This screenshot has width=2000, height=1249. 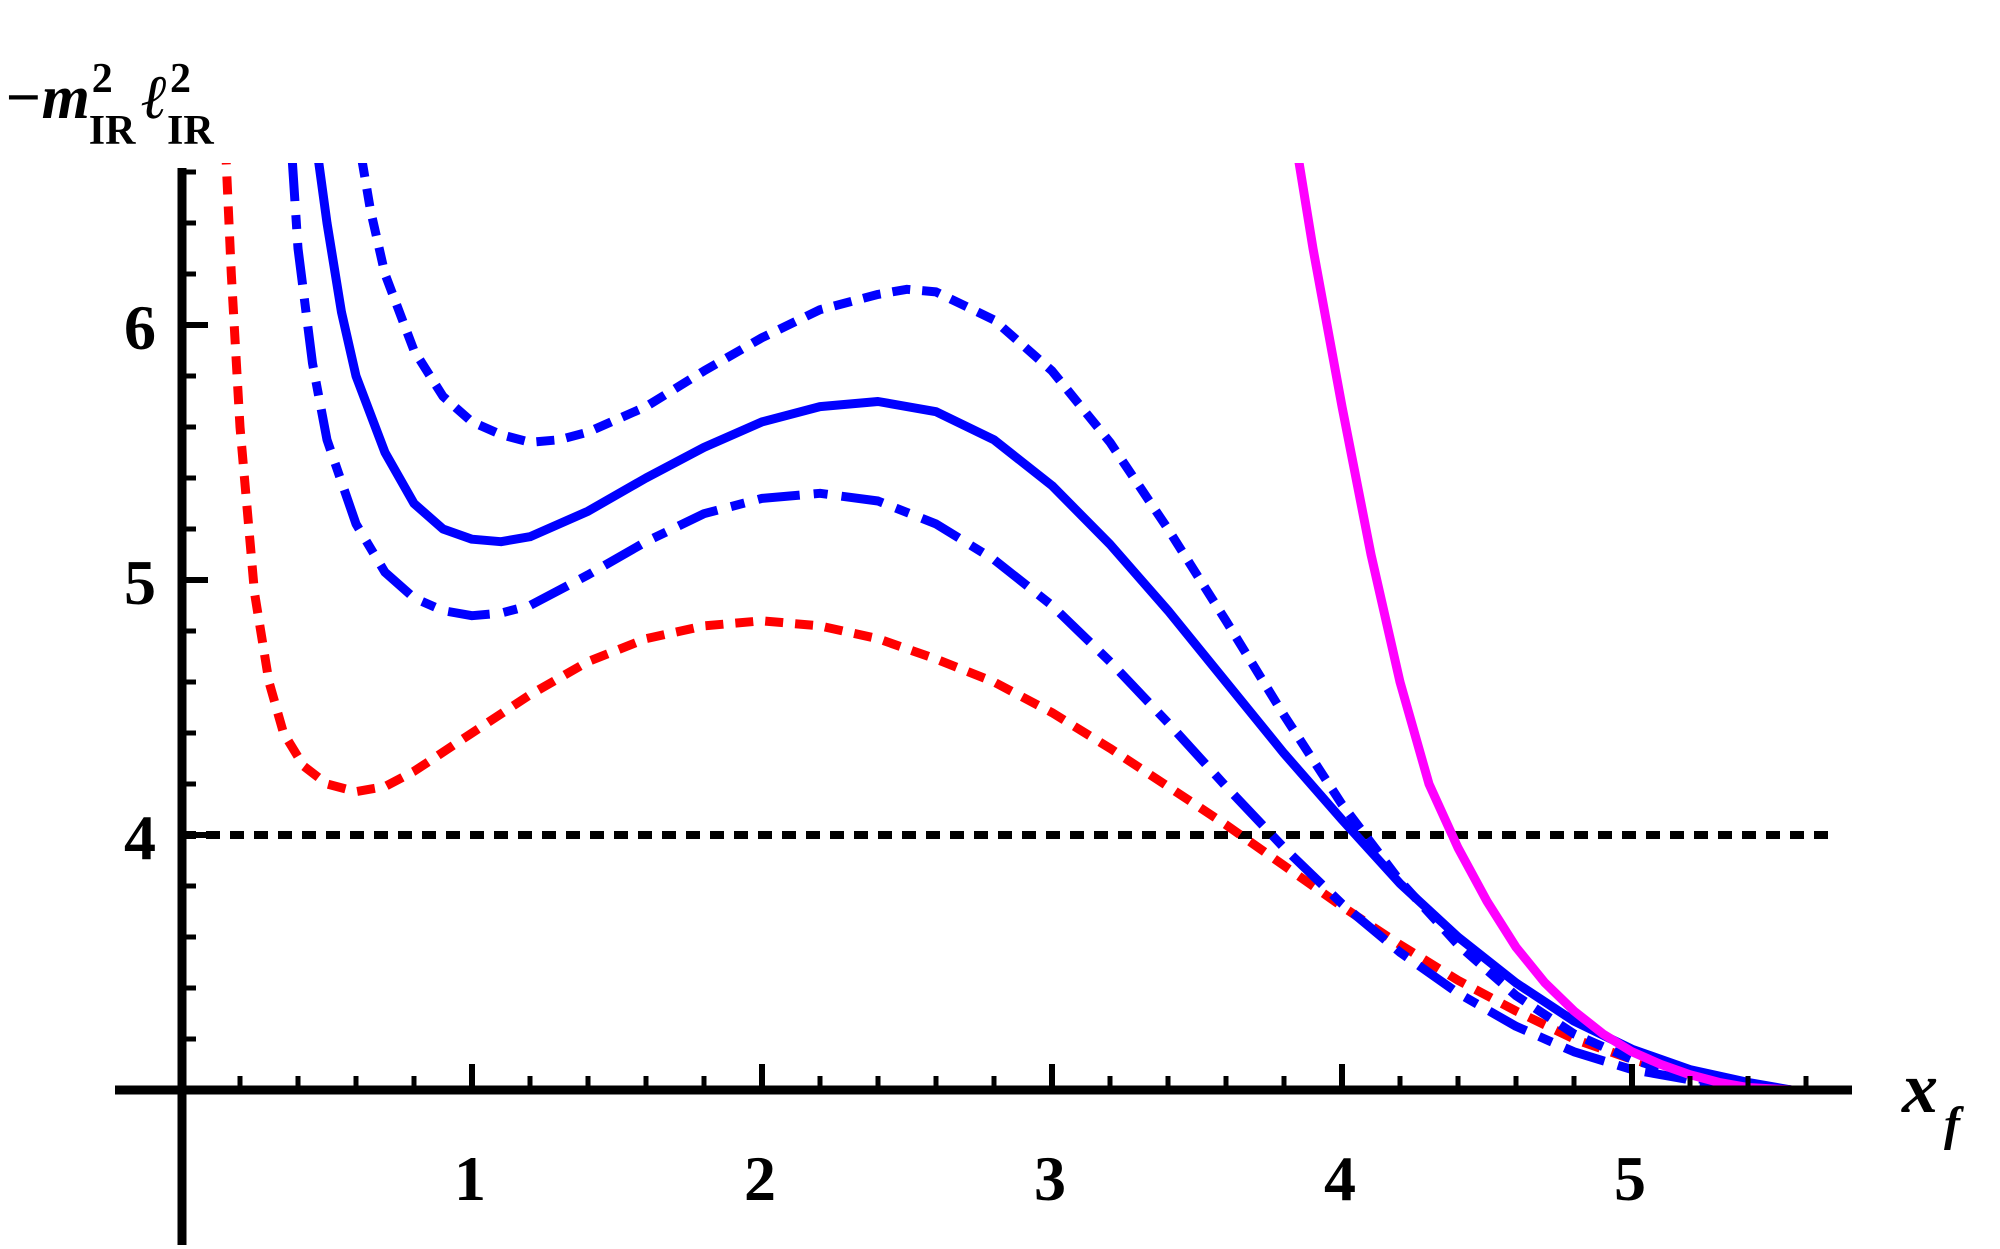 I want to click on y-tick-label: 4, so click(x=140, y=837).